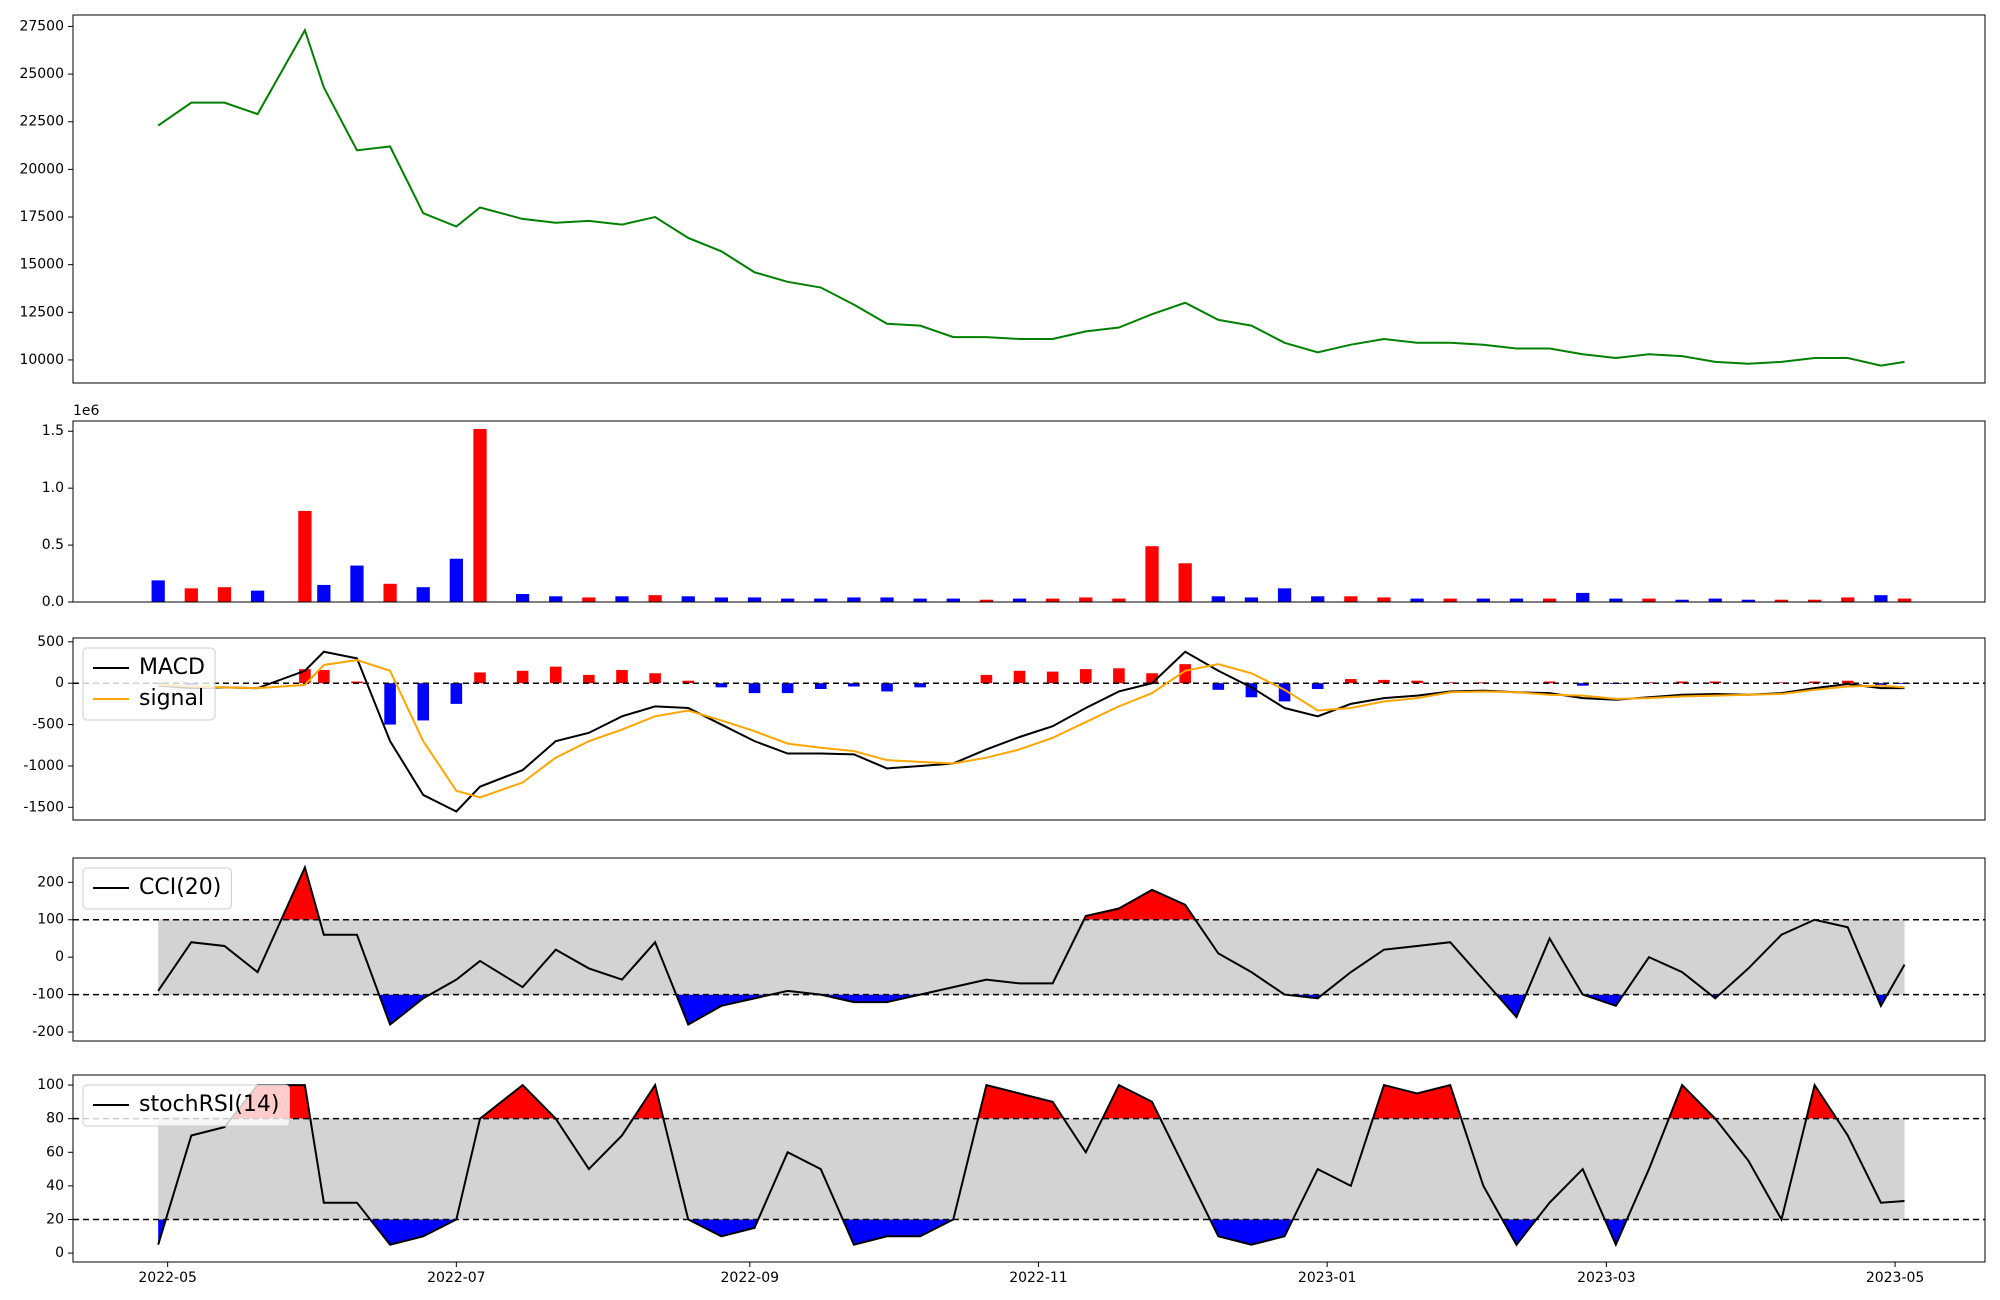 The height and width of the screenshot is (1300, 2000). What do you see at coordinates (50, 1085) in the screenshot?
I see `y-tick-label: 100` at bounding box center [50, 1085].